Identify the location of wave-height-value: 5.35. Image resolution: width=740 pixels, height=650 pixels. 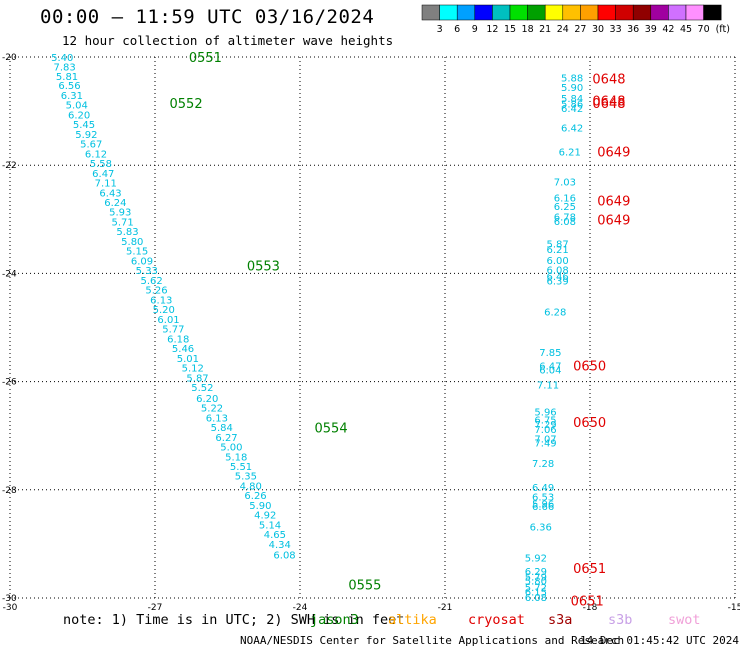
(246, 477).